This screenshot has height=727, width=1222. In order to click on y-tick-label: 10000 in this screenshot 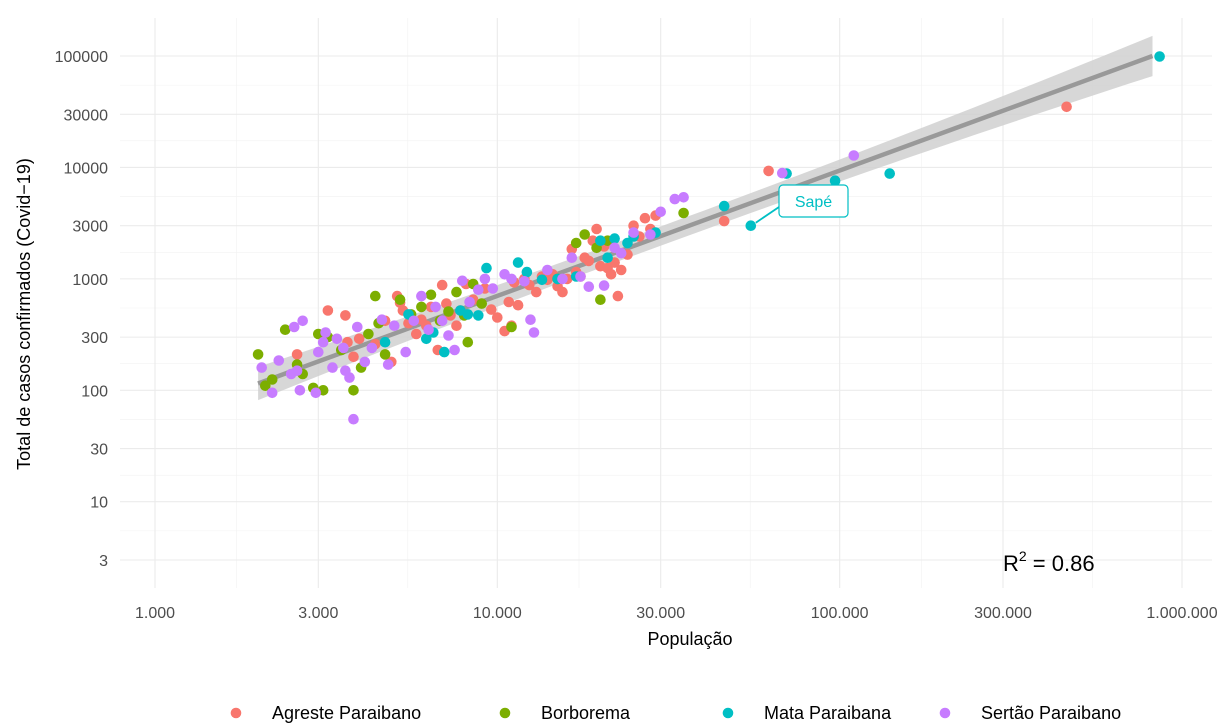, I will do `click(86, 168)`.